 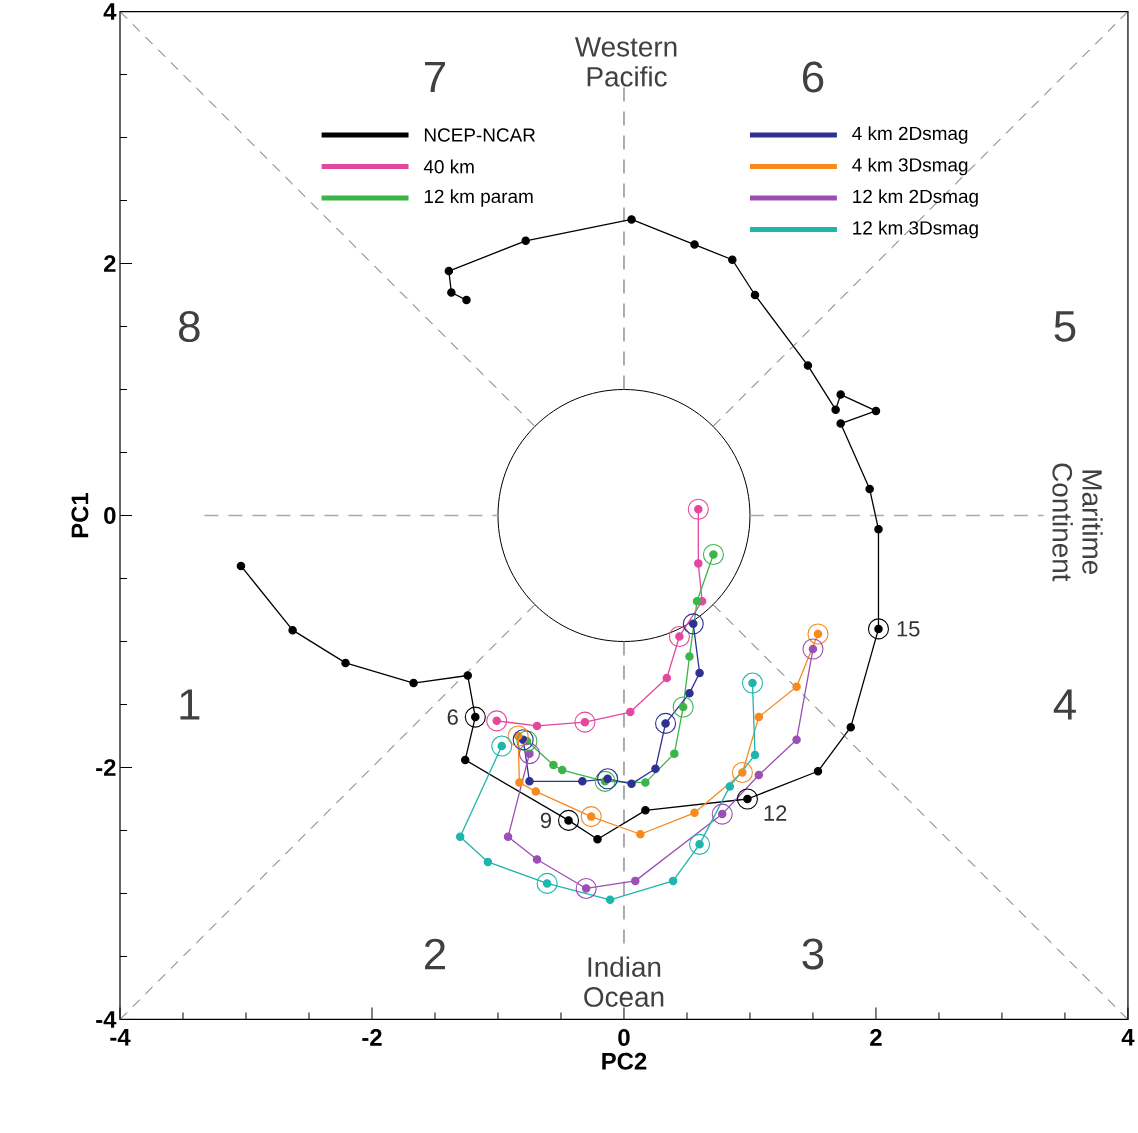 I want to click on annotation: 8, so click(x=189, y=326).